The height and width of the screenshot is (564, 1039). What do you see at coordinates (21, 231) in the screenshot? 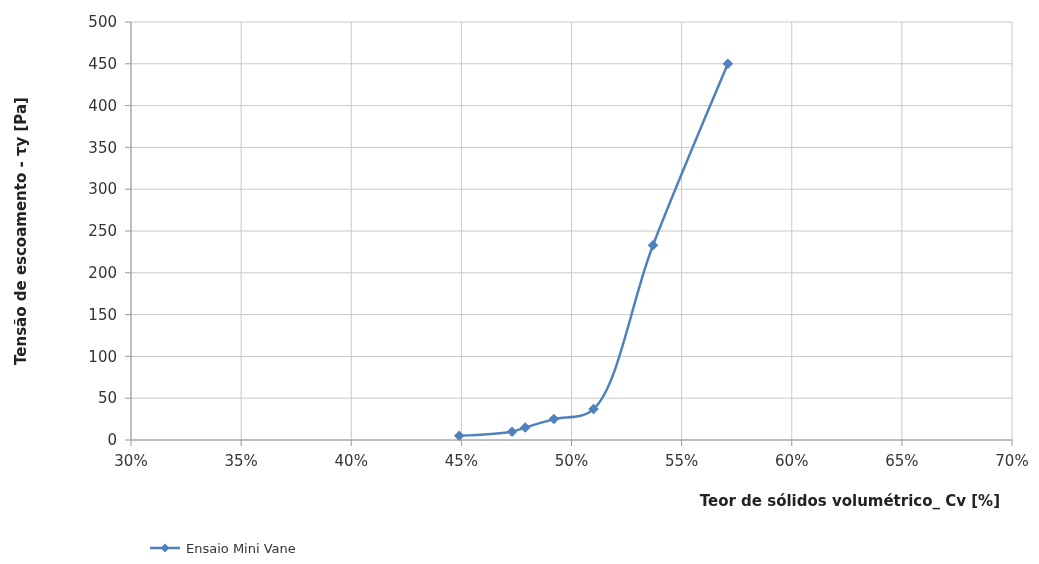
I see `y-axis-title: Tensão de escoamento - τy [Pa]` at bounding box center [21, 231].